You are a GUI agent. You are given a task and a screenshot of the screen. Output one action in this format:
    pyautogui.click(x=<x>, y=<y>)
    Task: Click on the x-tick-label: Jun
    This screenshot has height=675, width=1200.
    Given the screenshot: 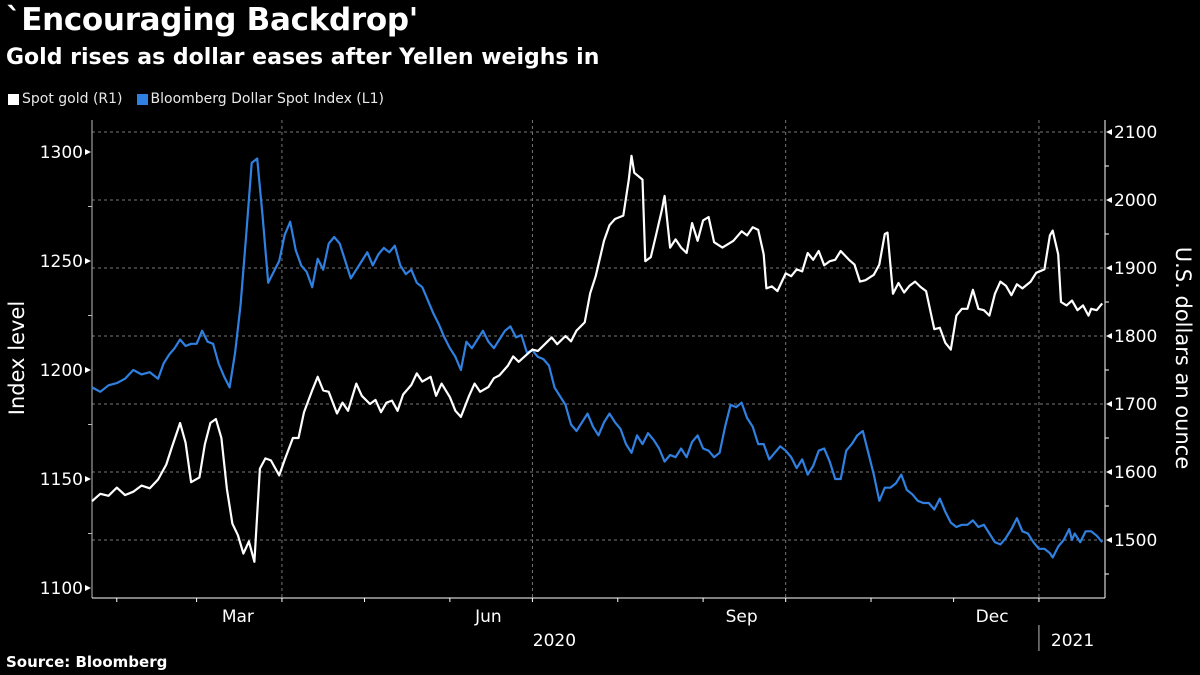 What is the action you would take?
    pyautogui.click(x=488, y=617)
    